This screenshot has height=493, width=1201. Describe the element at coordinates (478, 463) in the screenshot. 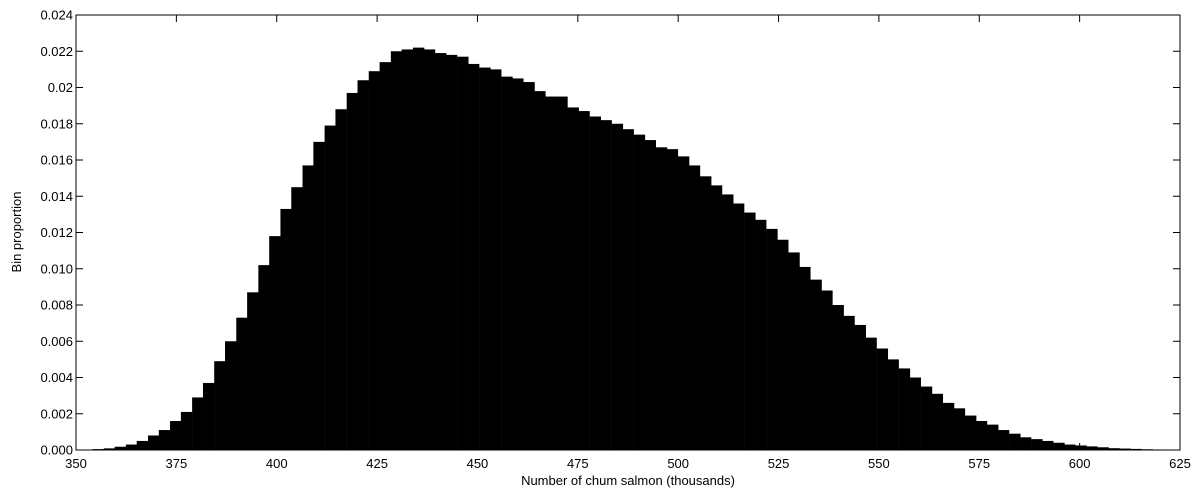

I see `x-tick-label: 450` at that location.